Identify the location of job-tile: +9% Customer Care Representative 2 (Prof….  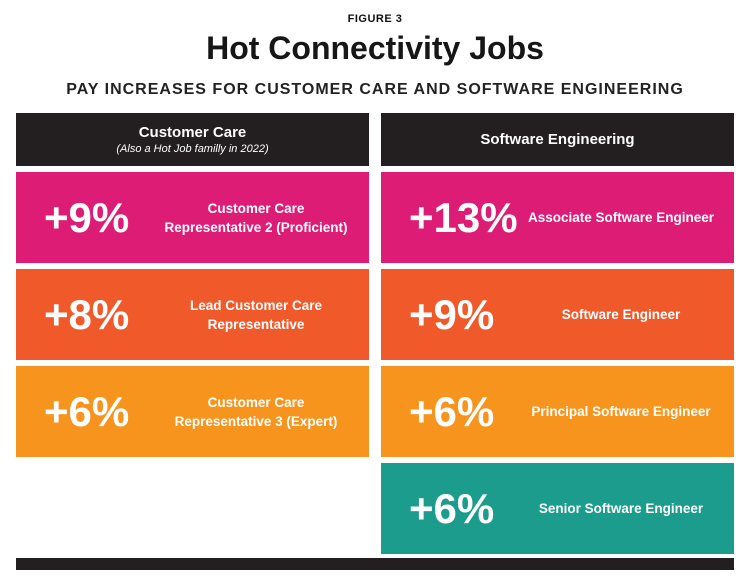
(192, 217).